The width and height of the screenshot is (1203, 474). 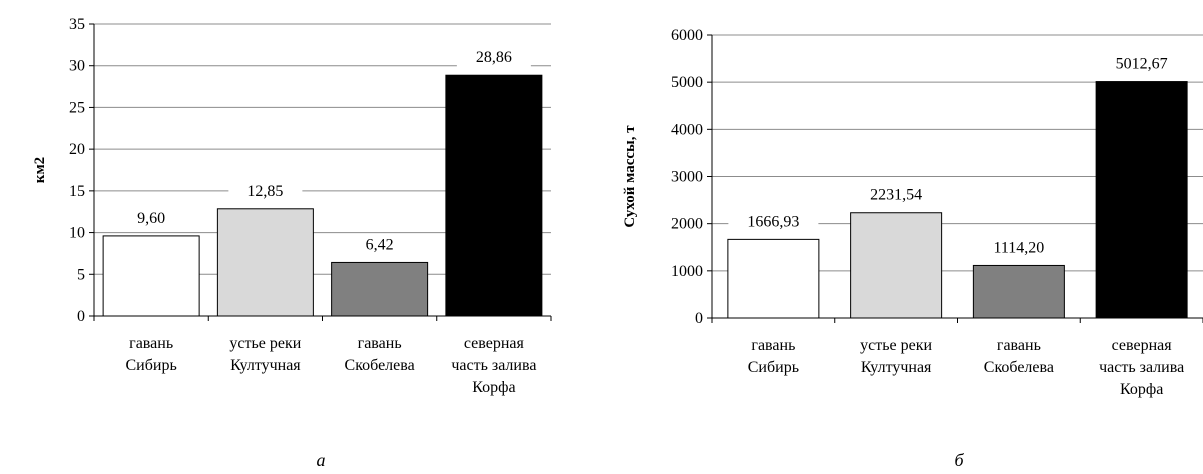 I want to click on panel-1-panel-label: а, so click(x=321, y=460).